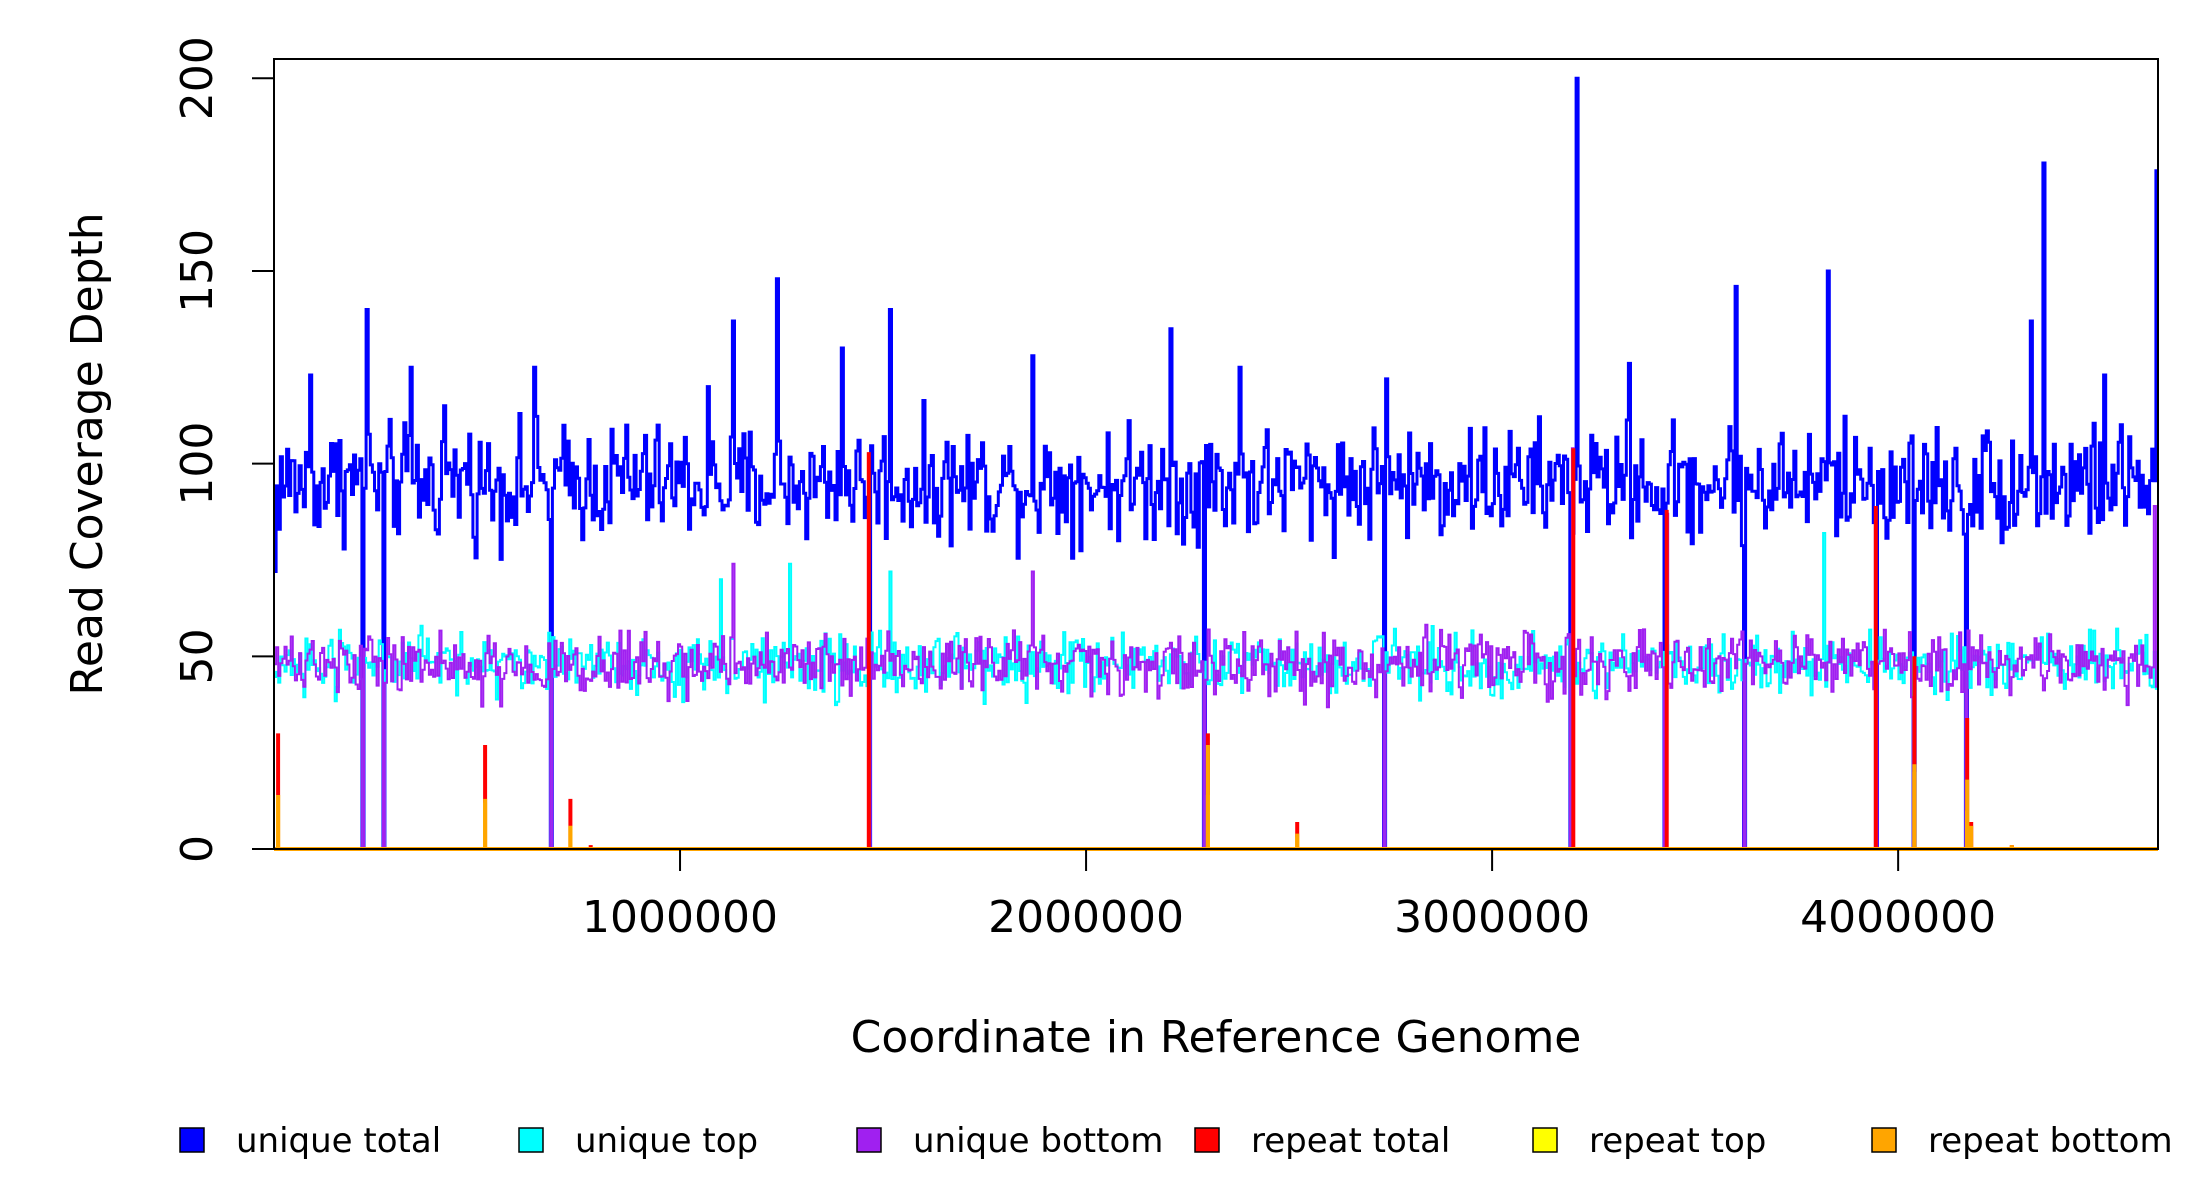 Image resolution: width=2200 pixels, height=1200 pixels. I want to click on x-tick-label: 3000000, so click(1492, 917).